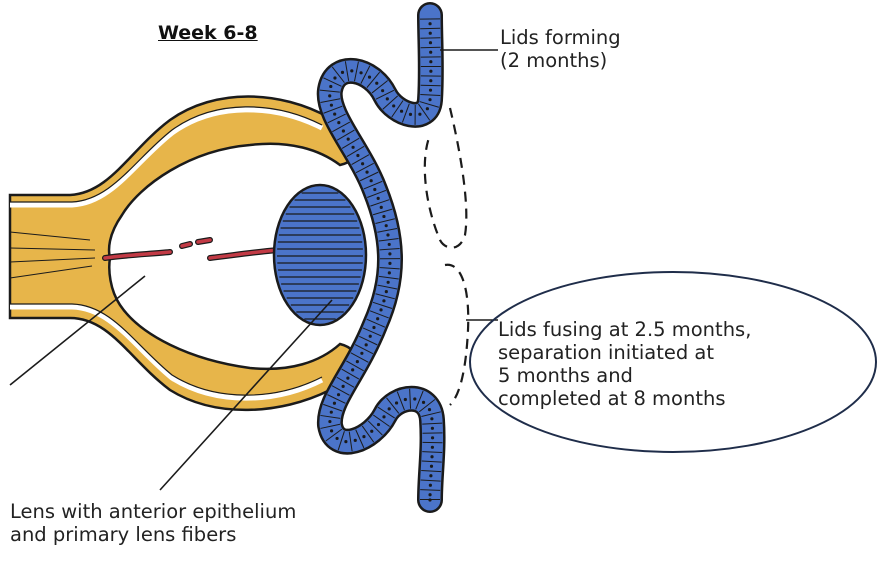  I want to click on lids-fusing-line-3: 5 months and, so click(565, 375).